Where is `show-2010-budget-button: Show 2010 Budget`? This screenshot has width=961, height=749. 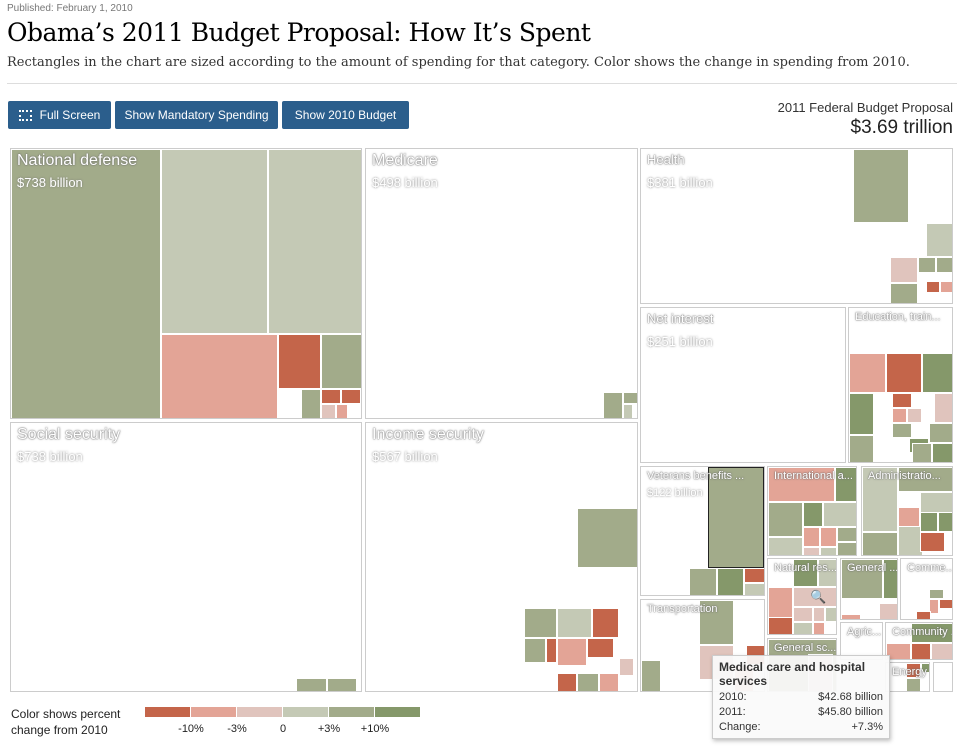
show-2010-budget-button: Show 2010 Budget is located at coordinates (345, 115).